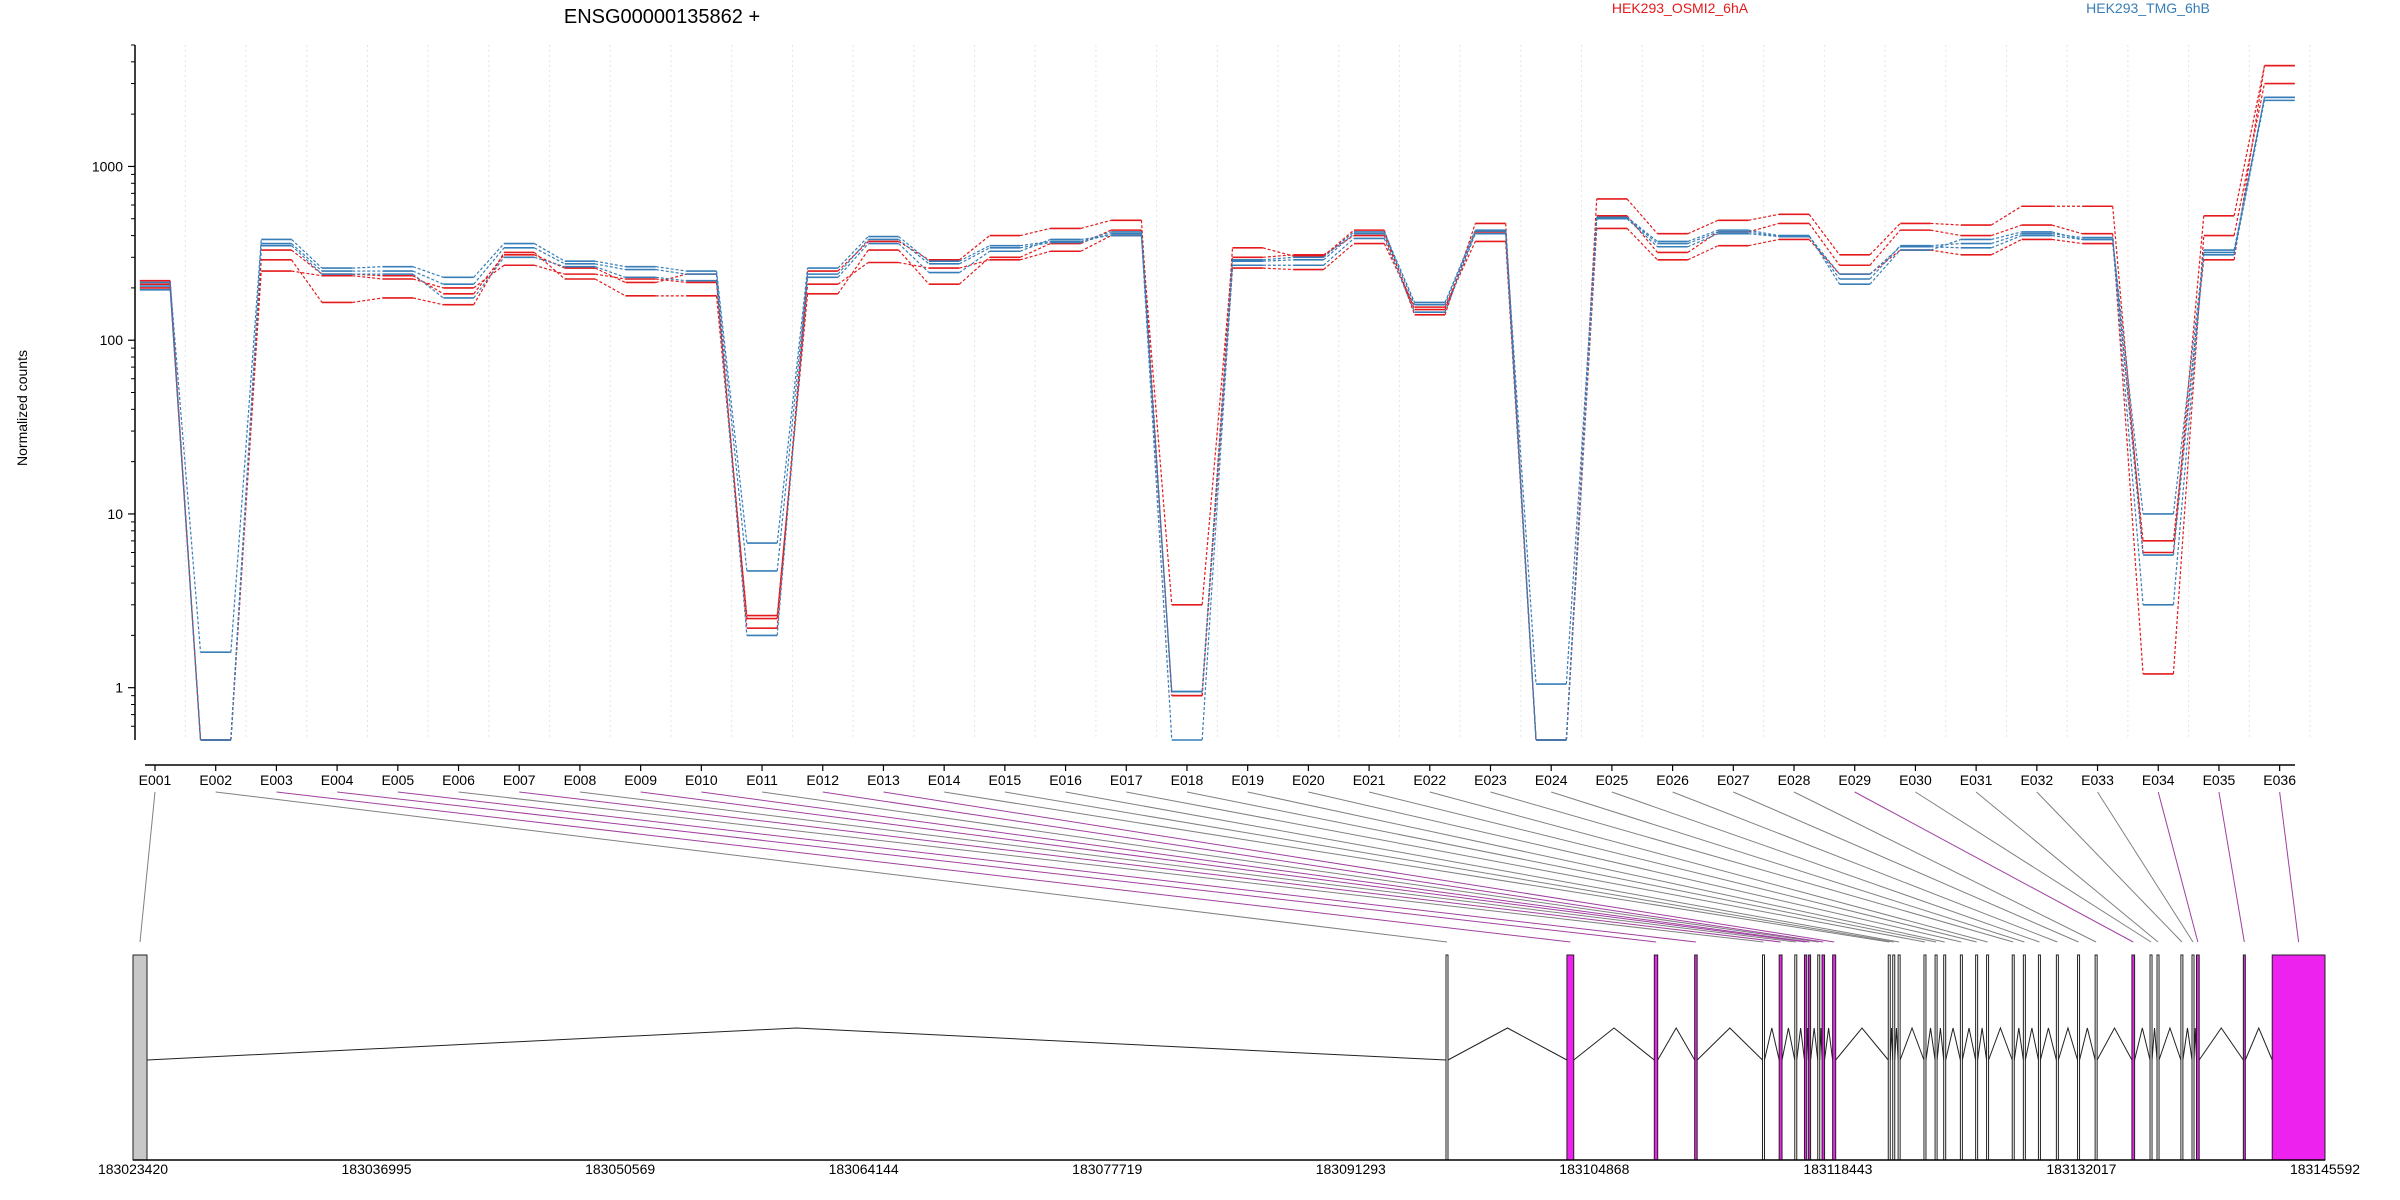  Describe the element at coordinates (2158, 780) in the screenshot. I see `x-tick-label: E034` at that location.